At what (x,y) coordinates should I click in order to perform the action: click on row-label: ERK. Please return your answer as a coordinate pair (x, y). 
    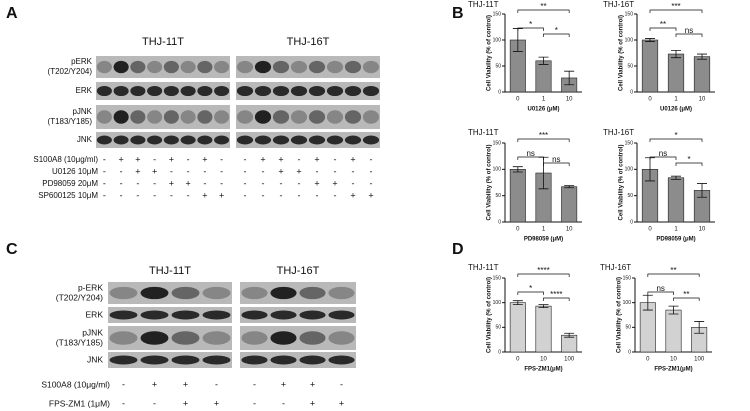
    Looking at the image, I should click on (84, 90).